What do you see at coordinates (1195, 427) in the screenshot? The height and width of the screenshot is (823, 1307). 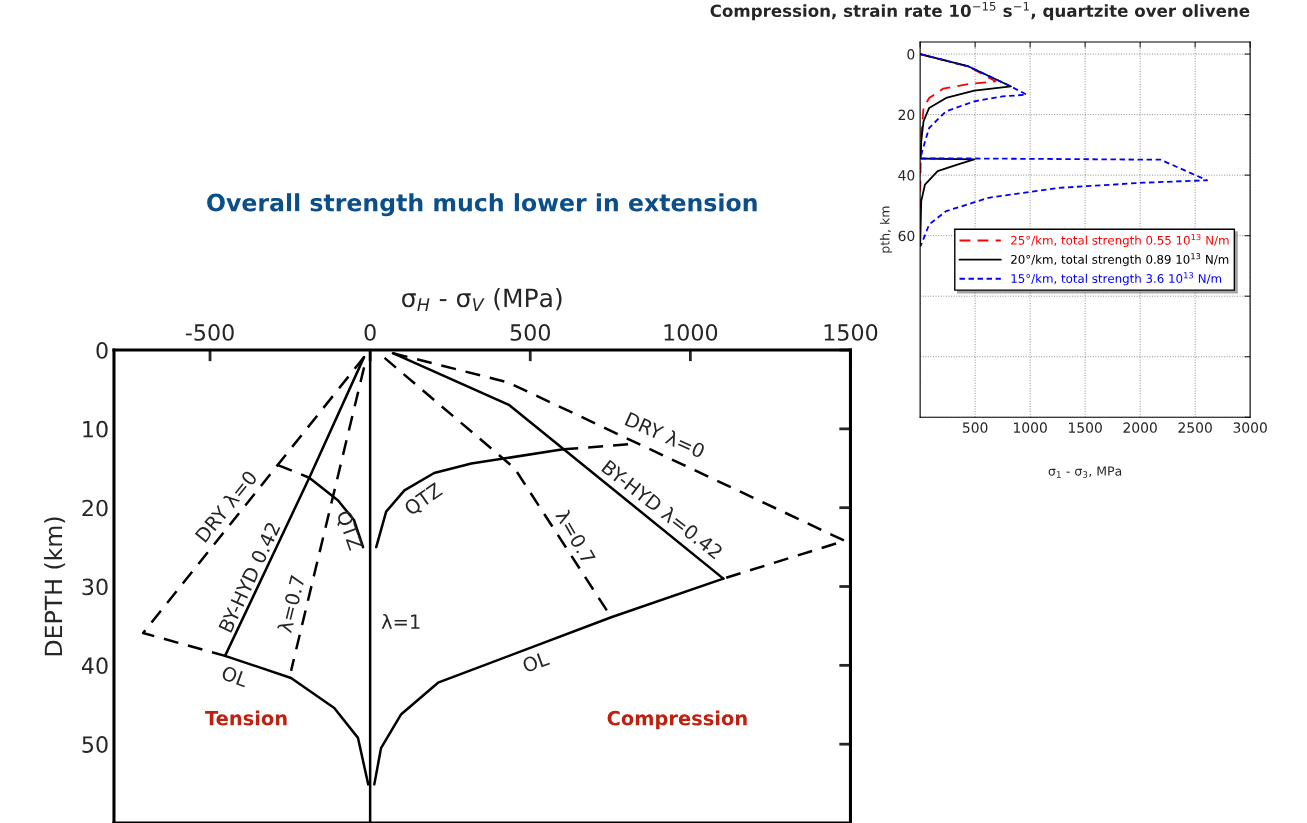 I see `x-tick-label: 2500` at bounding box center [1195, 427].